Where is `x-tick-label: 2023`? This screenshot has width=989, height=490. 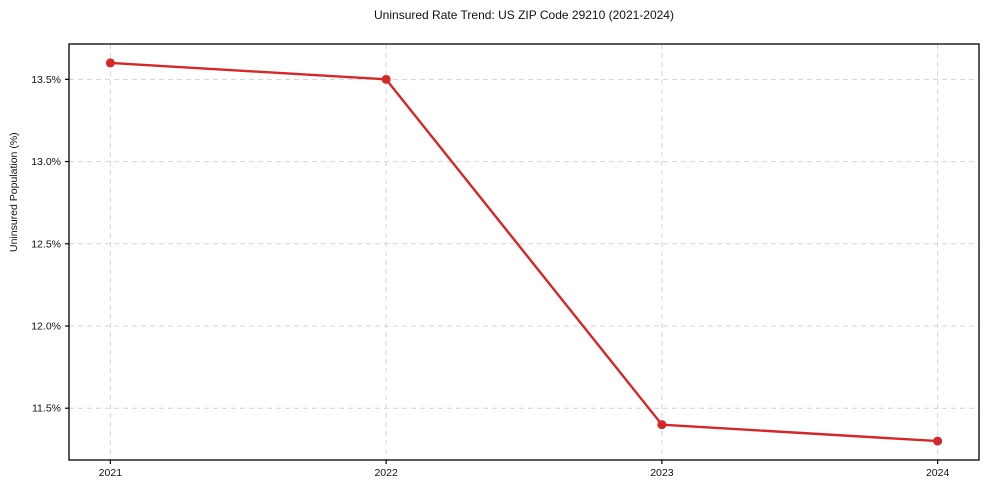 x-tick-label: 2023 is located at coordinates (662, 473).